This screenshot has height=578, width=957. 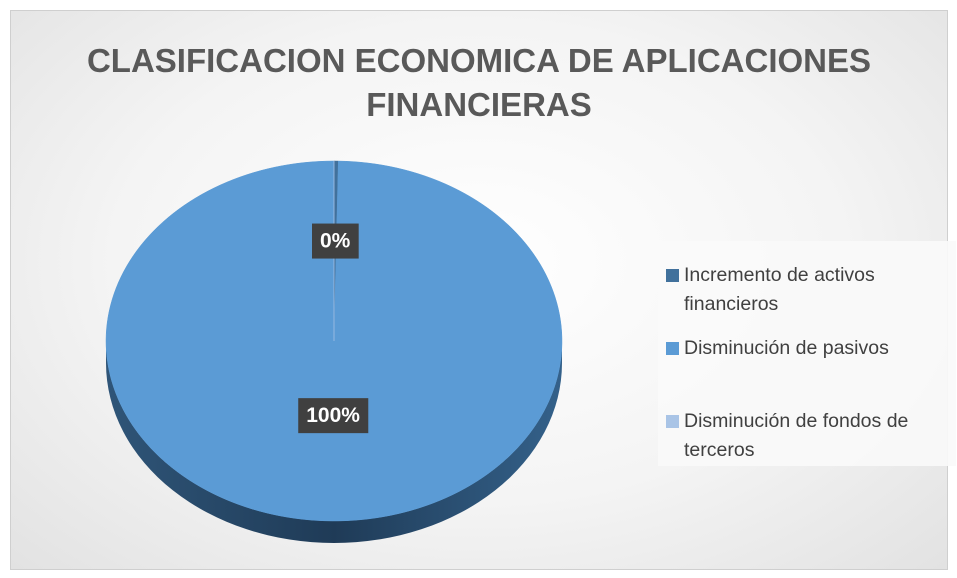 What do you see at coordinates (786, 348) in the screenshot?
I see `legend-label: Disminución de pasivos` at bounding box center [786, 348].